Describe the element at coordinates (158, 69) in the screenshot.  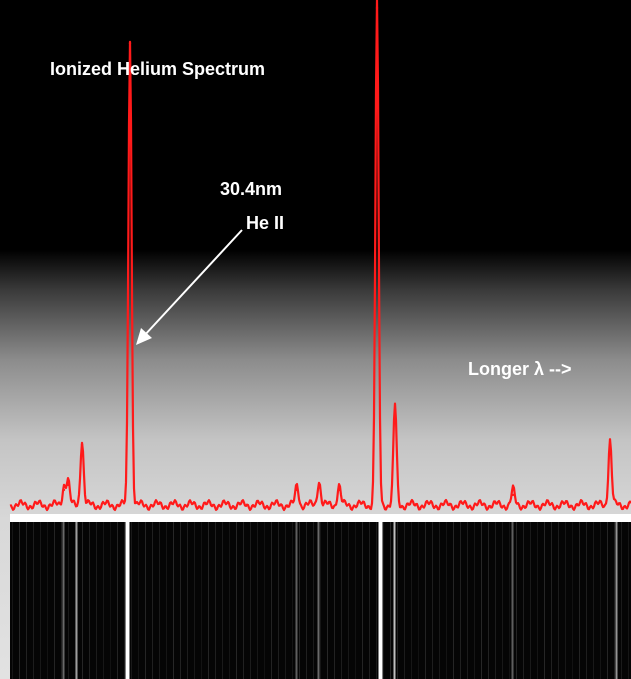
I see `chart-title: Ionized Helium Spectrum` at that location.